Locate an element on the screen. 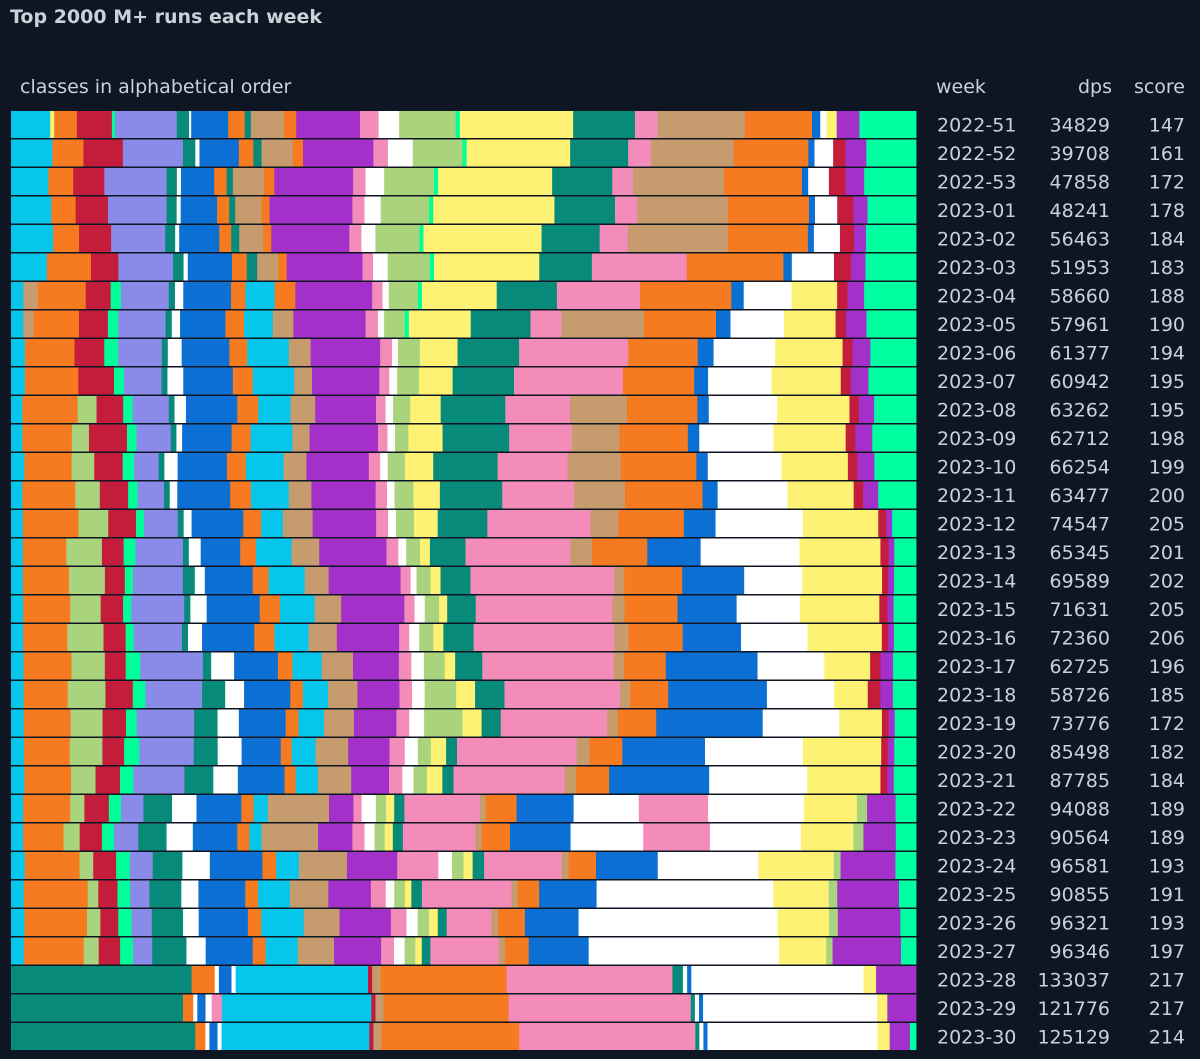 The height and width of the screenshot is (1059, 1200). row-score-value: 198 is located at coordinates (1167, 439).